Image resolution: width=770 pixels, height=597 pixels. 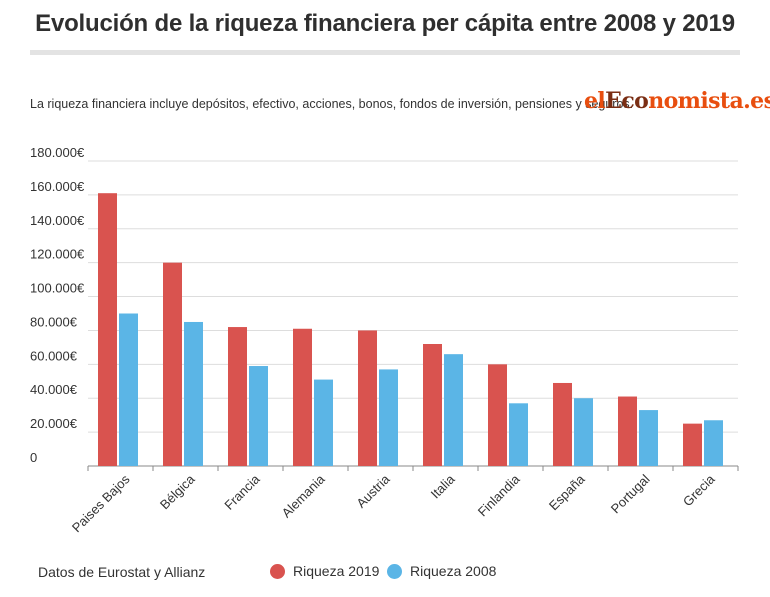 I want to click on x-tick-label: Paises Bajos, so click(x=101, y=503).